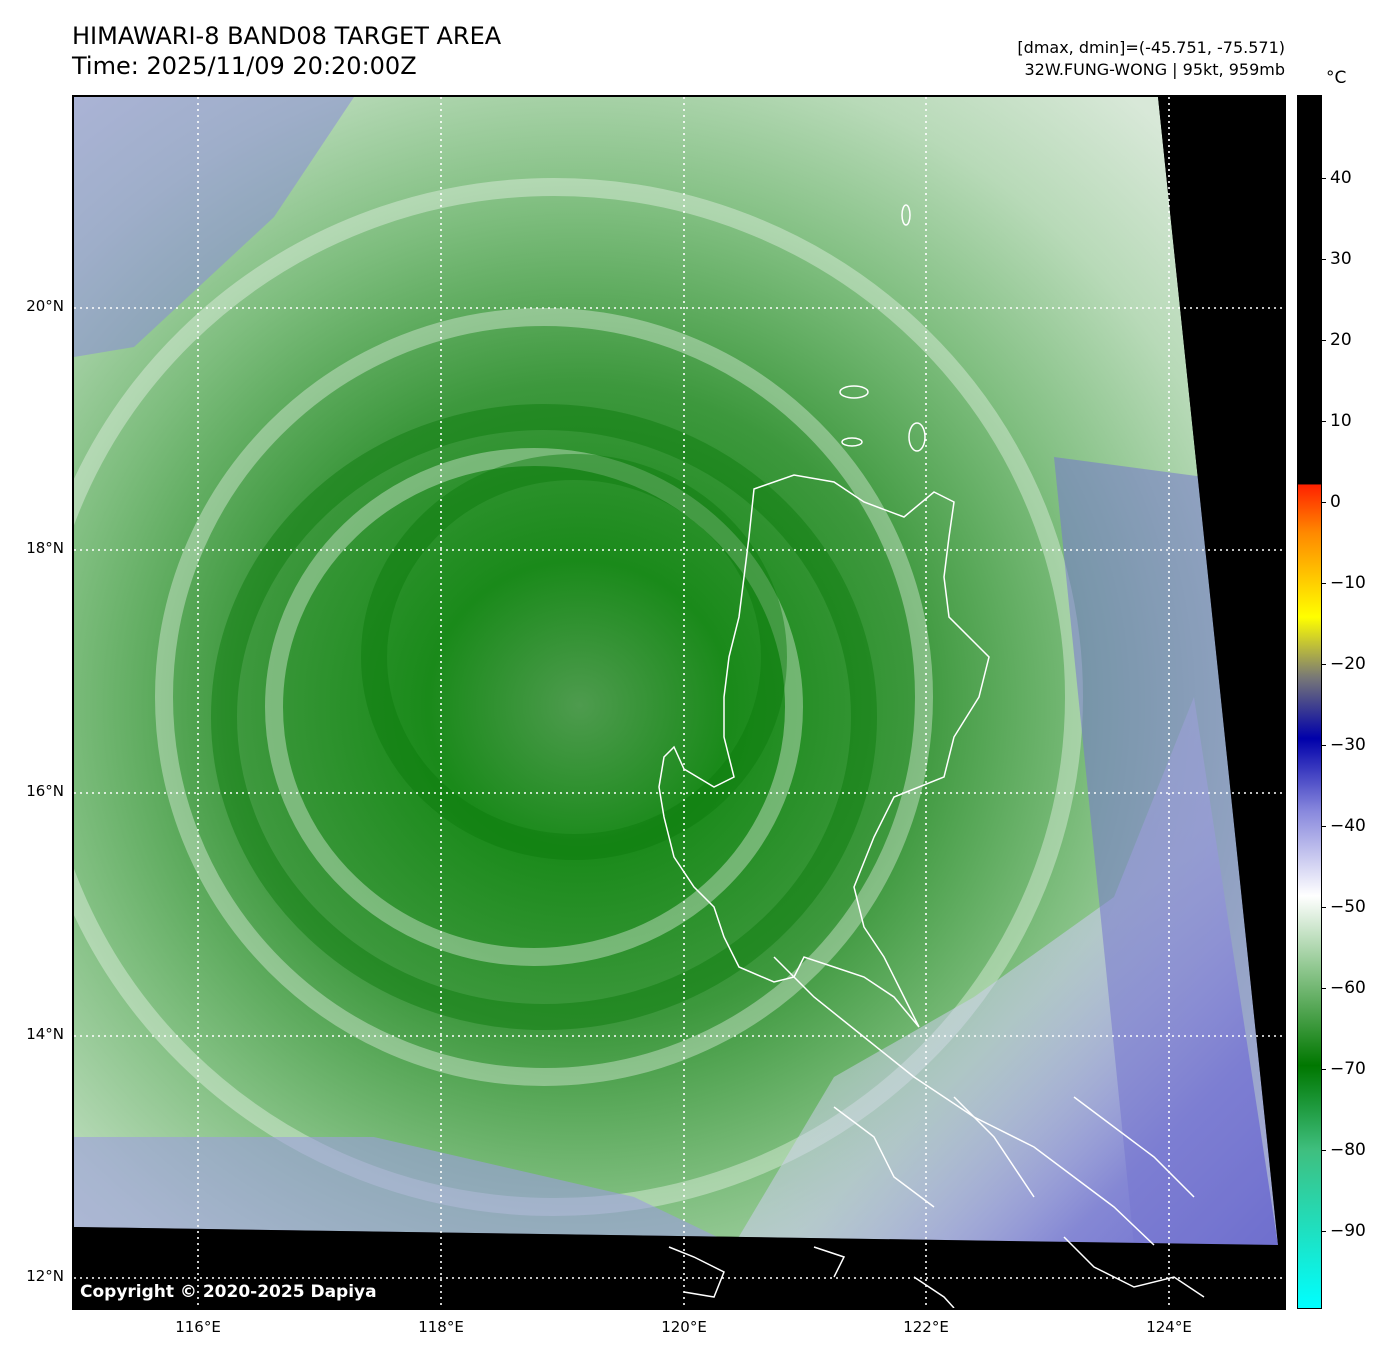  I want to click on image-timestamp: Time: 2025/11/09 20:20:00Z, so click(244, 66).